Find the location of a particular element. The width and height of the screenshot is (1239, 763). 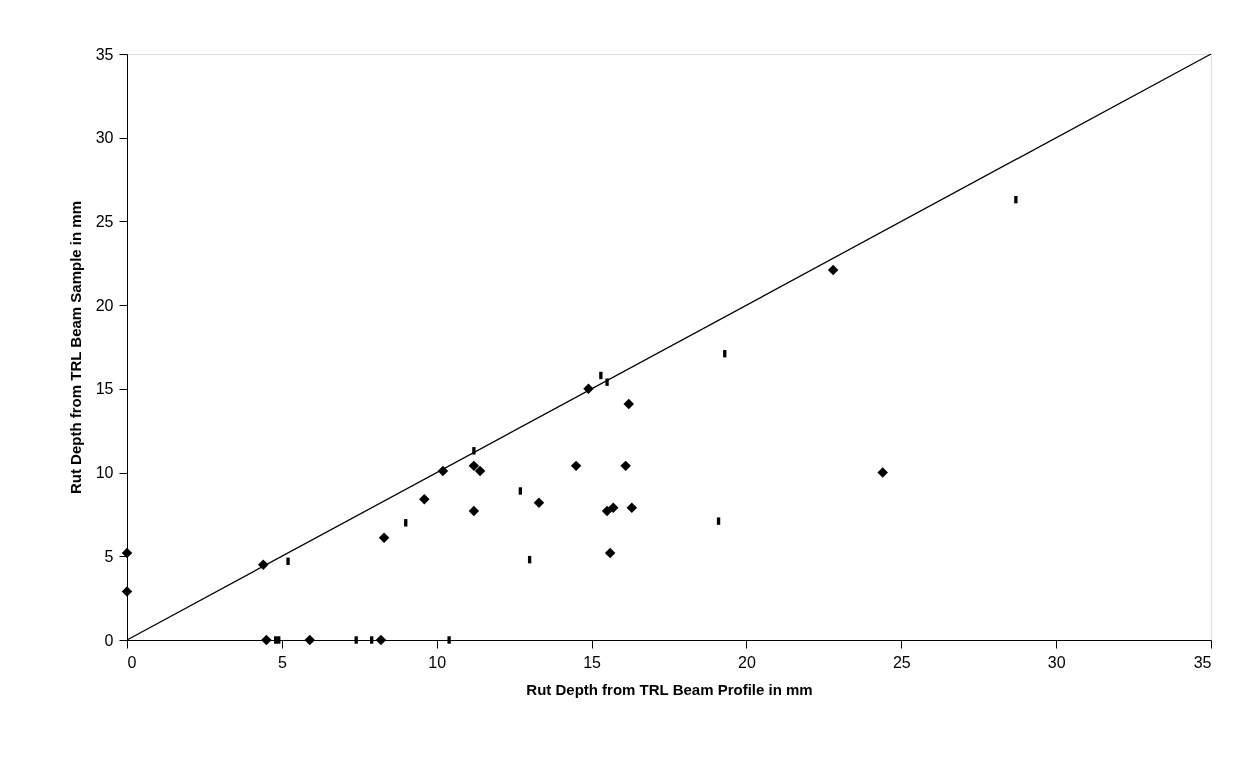

x-tick-label: 0 is located at coordinates (132, 662).